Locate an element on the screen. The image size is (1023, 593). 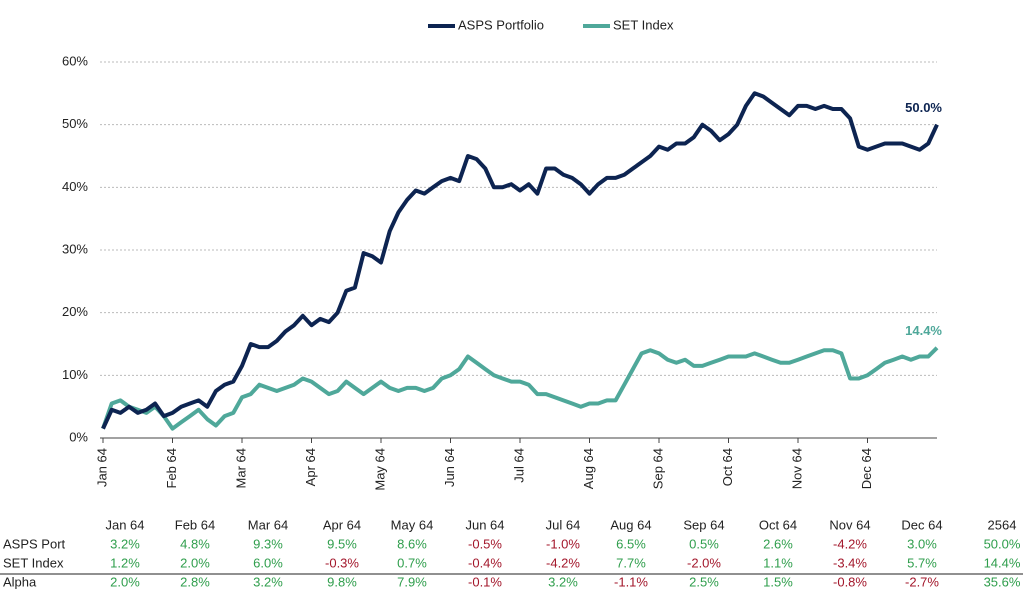
row-label: ASPS Port is located at coordinates (34, 543).